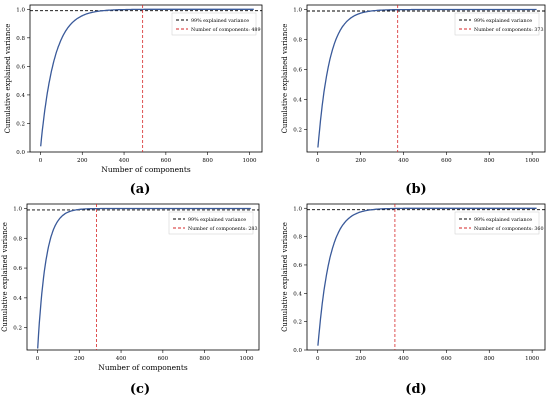 The height and width of the screenshot is (400, 550). I want to click on panel-c: (c), so click(140, 389).